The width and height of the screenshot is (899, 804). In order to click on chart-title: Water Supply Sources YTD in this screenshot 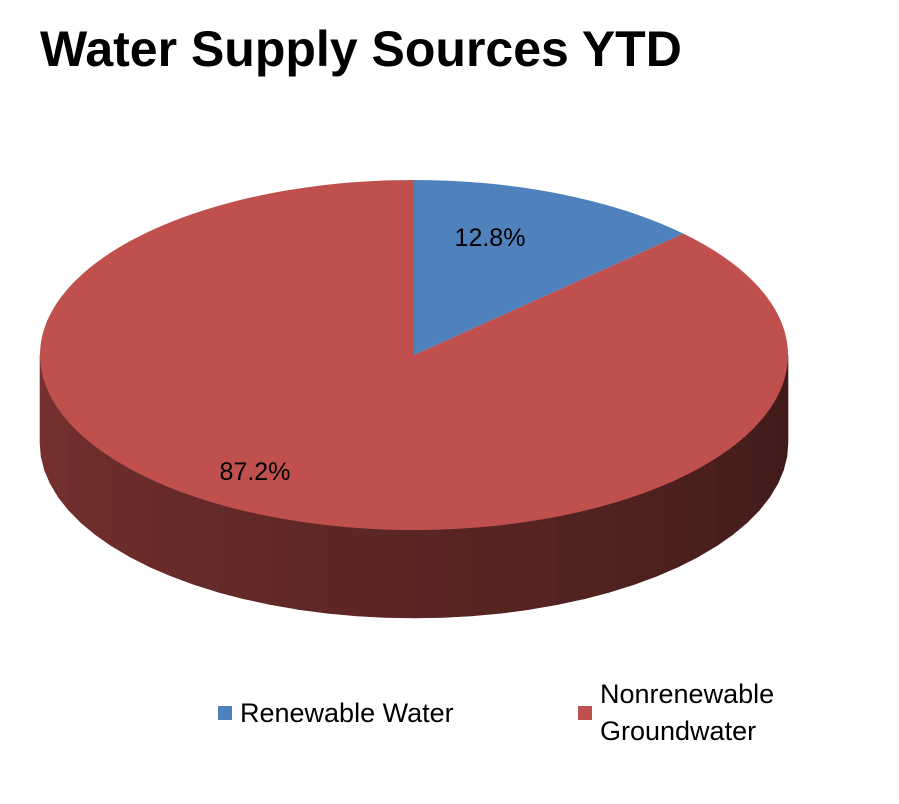, I will do `click(361, 49)`.